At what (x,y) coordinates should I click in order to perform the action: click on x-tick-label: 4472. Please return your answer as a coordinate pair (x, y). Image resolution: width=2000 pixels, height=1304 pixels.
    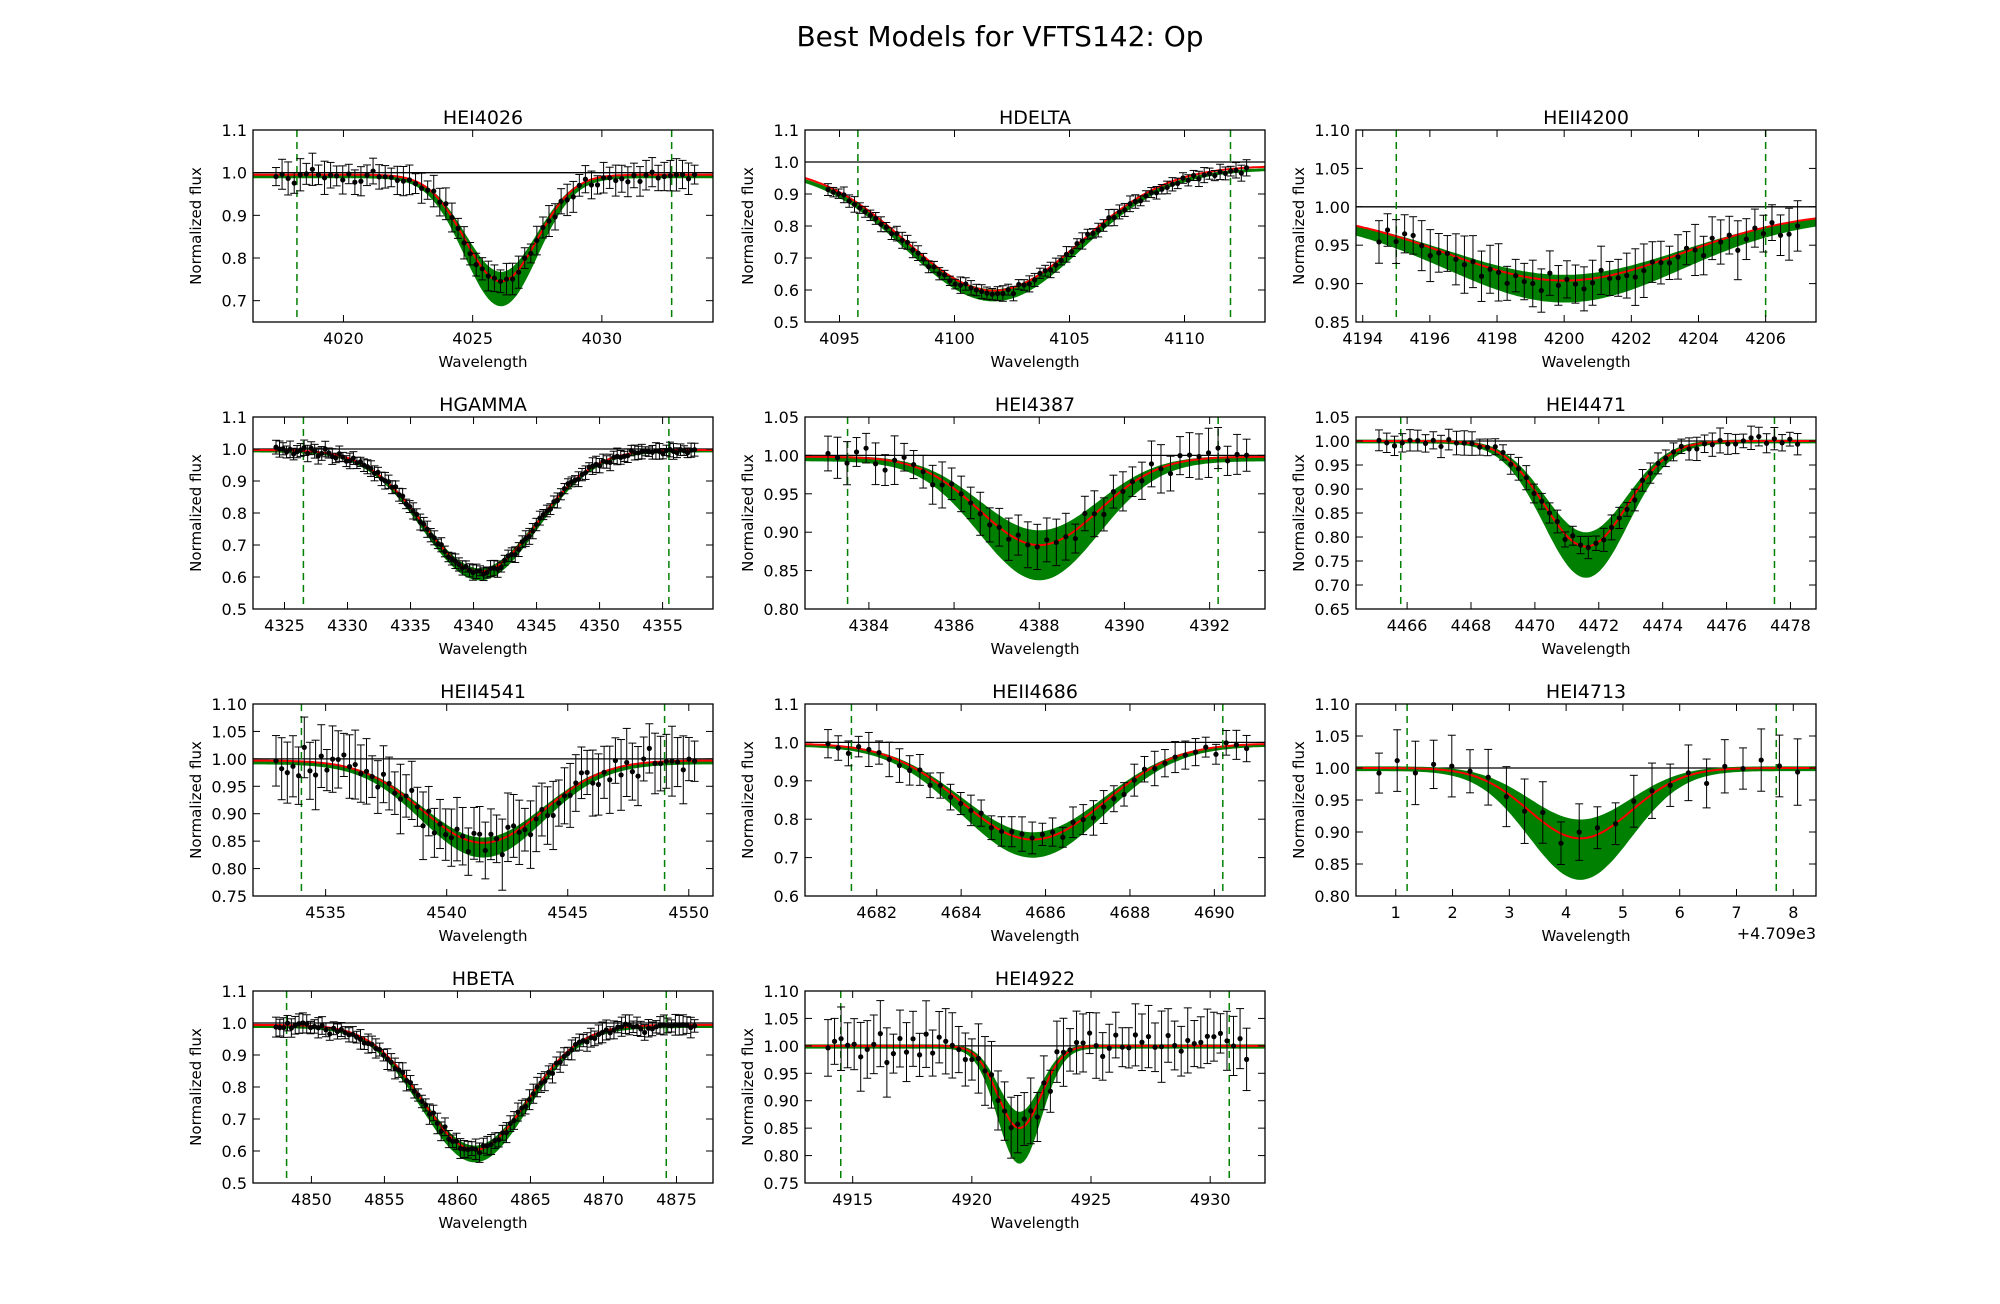
    Looking at the image, I should click on (1598, 625).